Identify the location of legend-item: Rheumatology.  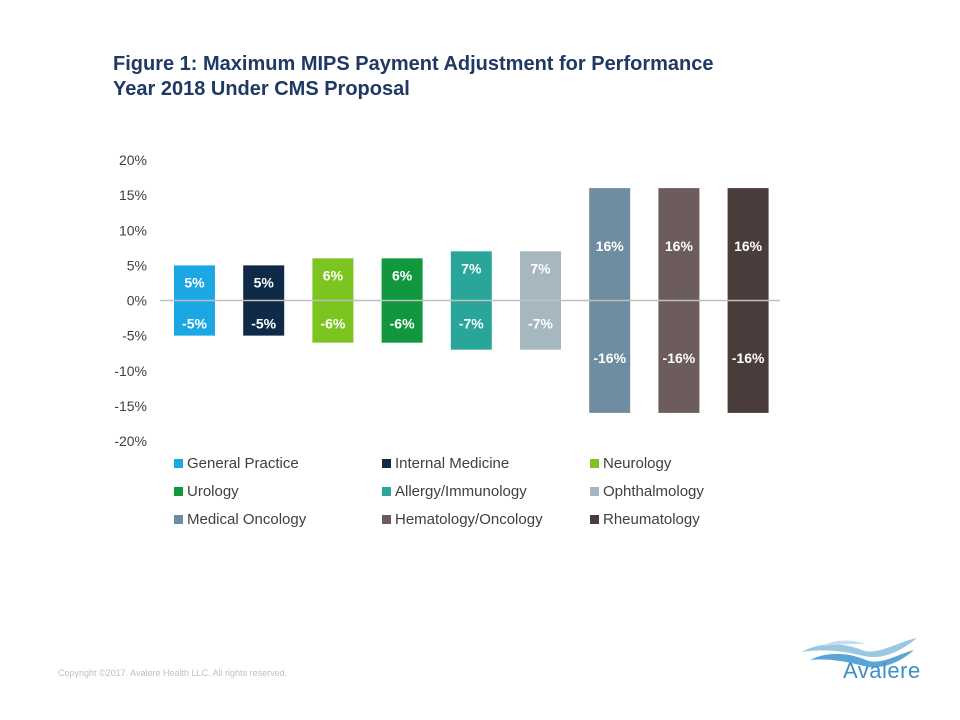
(645, 519).